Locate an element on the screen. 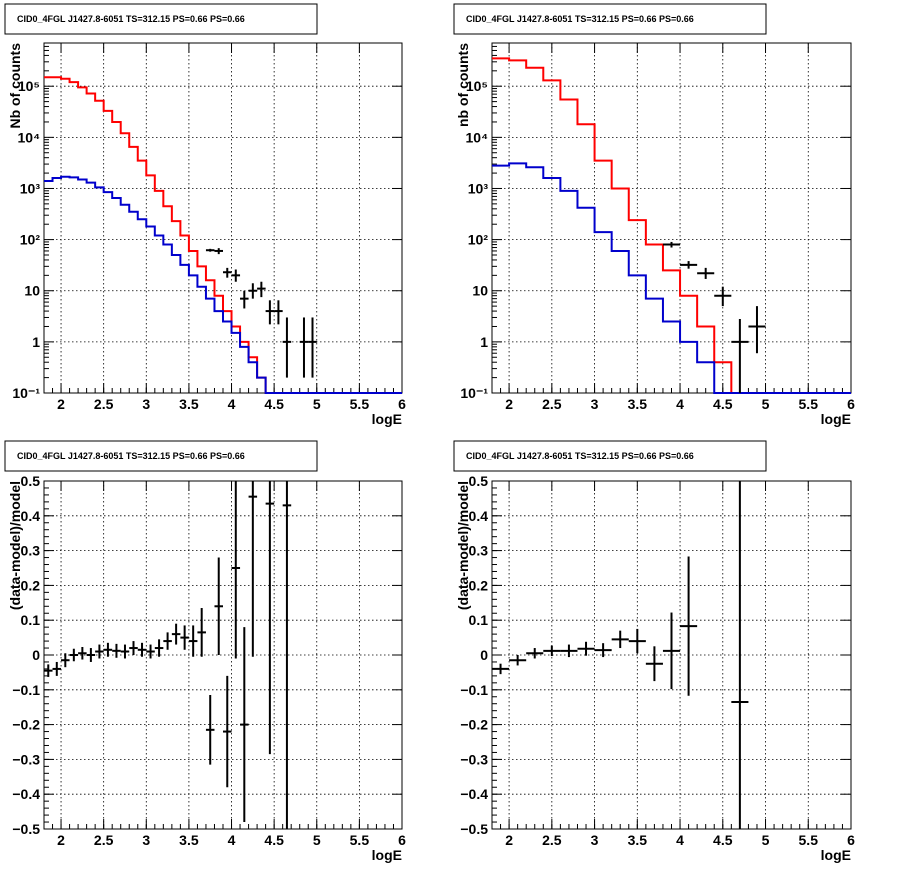  y-axis-title: Nb of counts is located at coordinates (15, 86).